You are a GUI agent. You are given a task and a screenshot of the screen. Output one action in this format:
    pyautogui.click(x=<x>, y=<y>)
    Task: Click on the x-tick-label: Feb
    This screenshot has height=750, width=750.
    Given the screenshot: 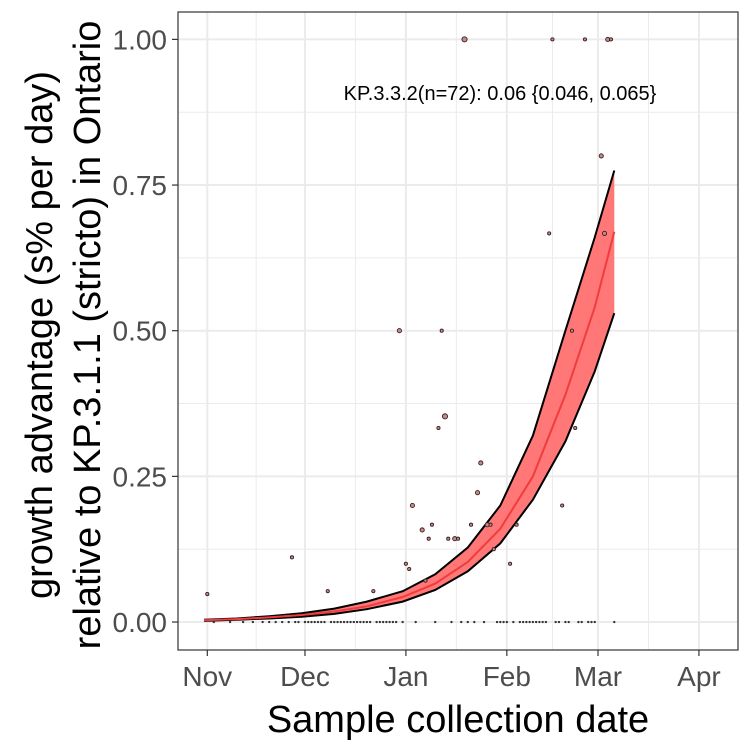 What is the action you would take?
    pyautogui.click(x=507, y=676)
    